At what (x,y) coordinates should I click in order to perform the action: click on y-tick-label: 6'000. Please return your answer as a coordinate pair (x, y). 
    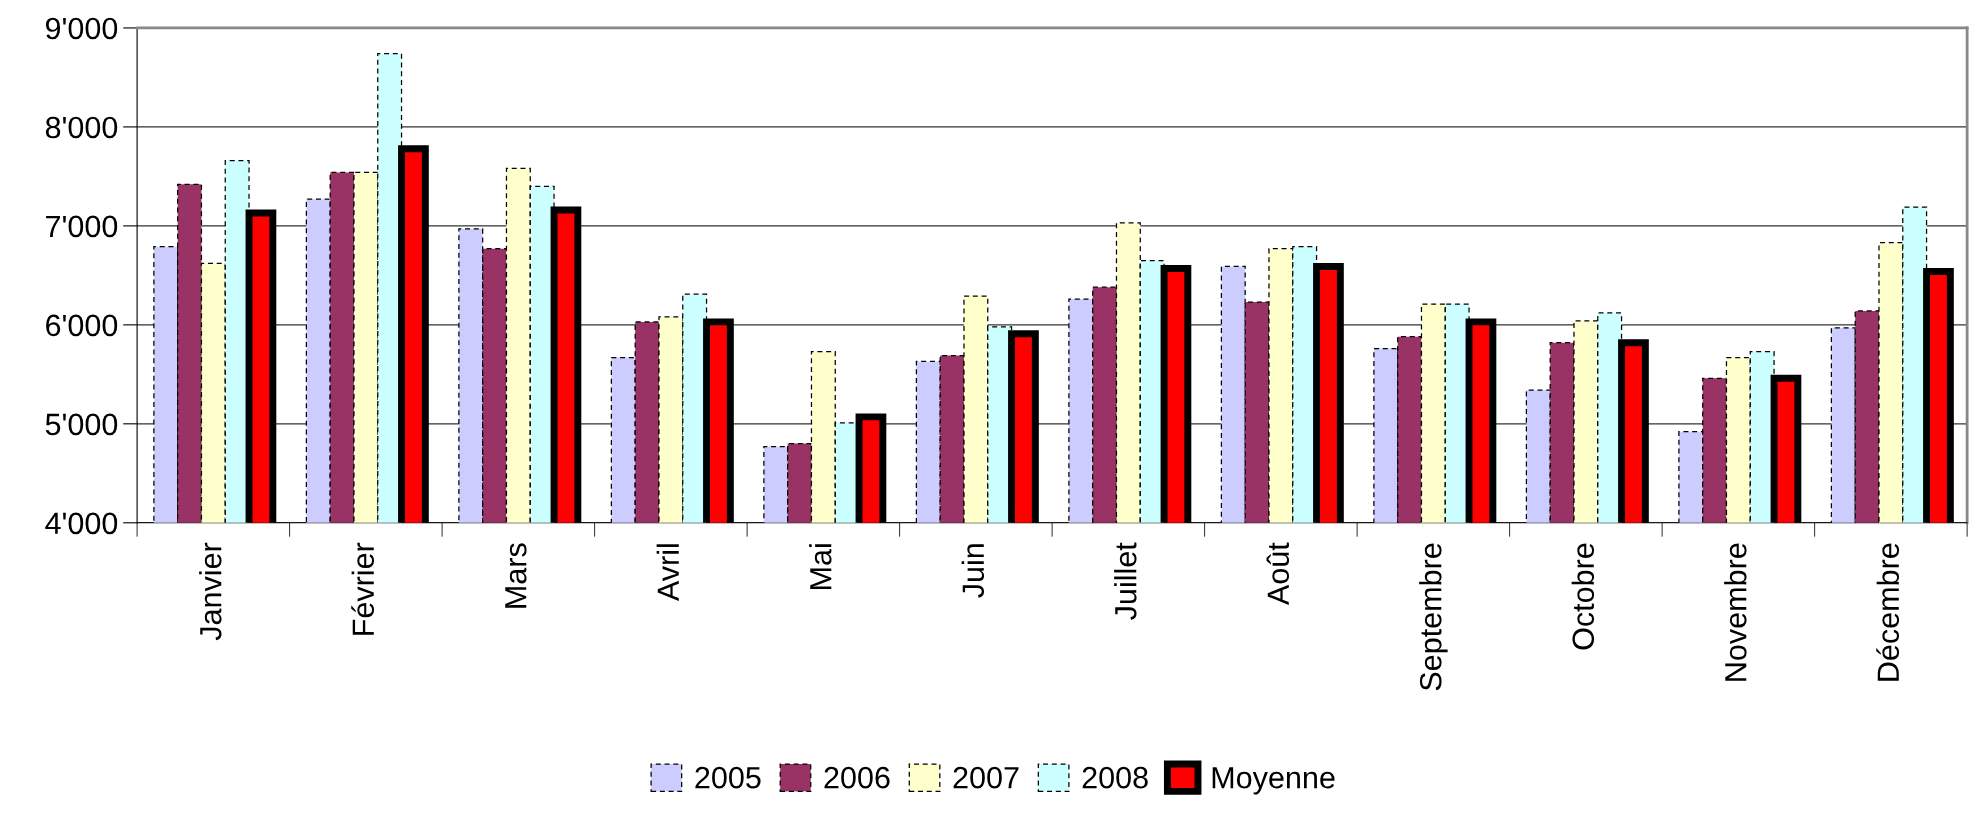
    Looking at the image, I should click on (82, 325).